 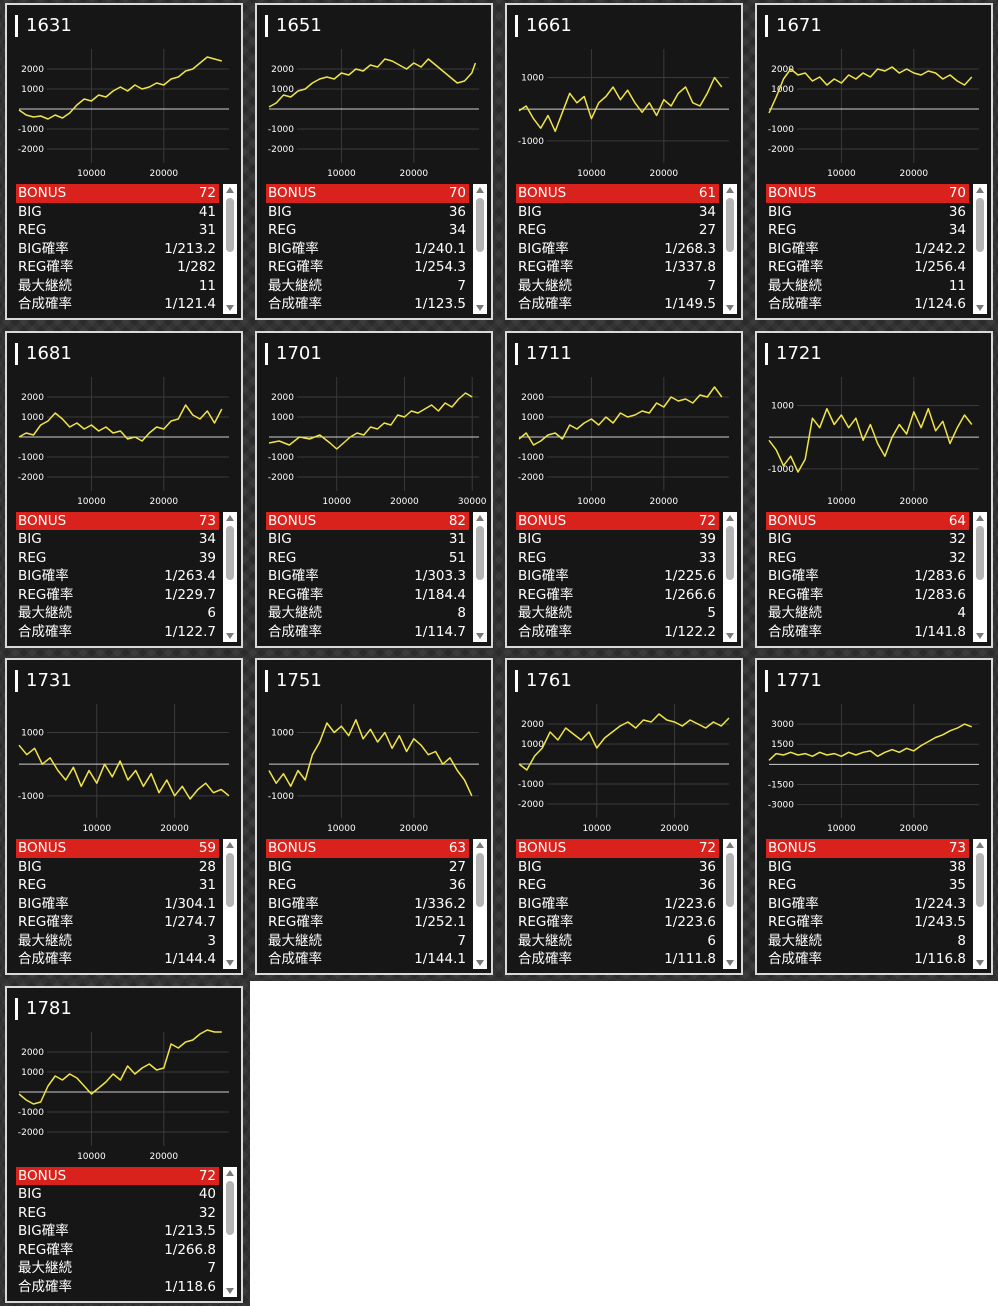 I want to click on stat-label: BONUS, so click(x=42, y=848).